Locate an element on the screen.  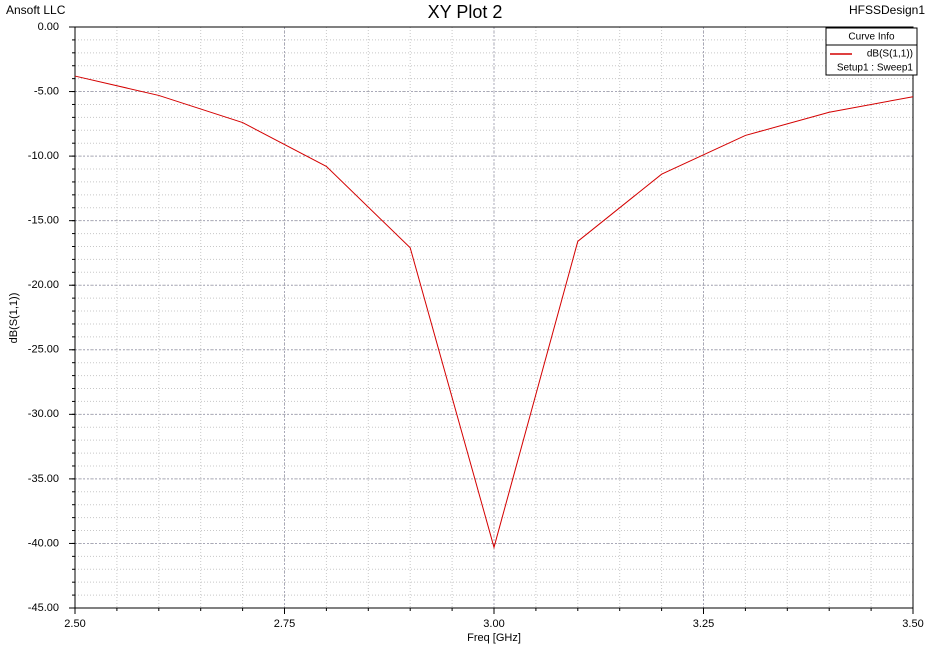
design-name: HFSSDesign1 is located at coordinates (887, 10).